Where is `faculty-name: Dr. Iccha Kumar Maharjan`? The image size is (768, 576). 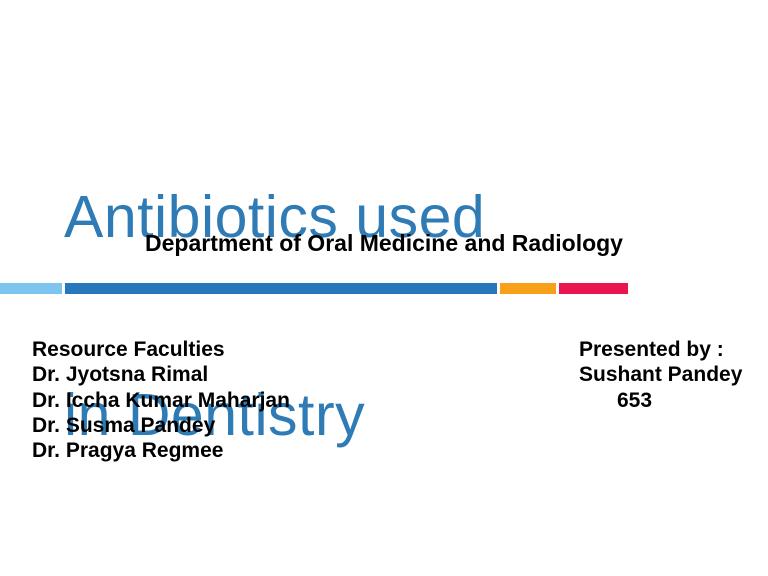 faculty-name: Dr. Iccha Kumar Maharjan is located at coordinates (161, 400).